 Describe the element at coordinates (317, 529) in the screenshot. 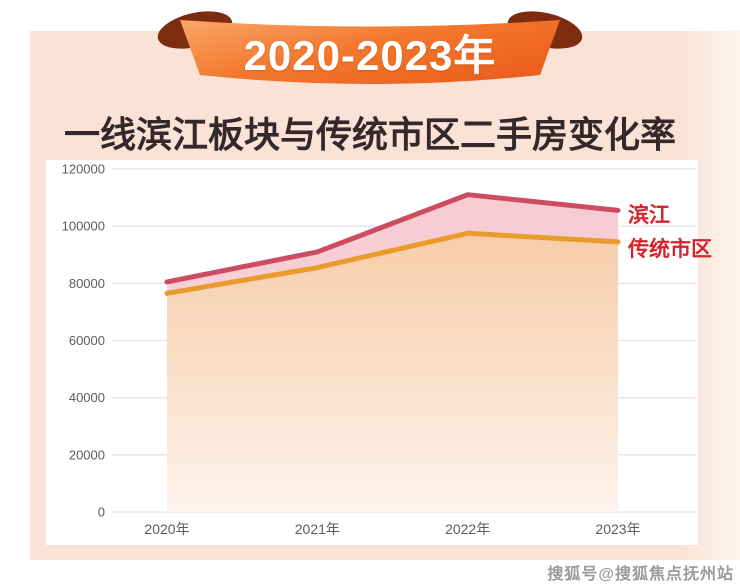

I see `svg-text: 2021年` at that location.